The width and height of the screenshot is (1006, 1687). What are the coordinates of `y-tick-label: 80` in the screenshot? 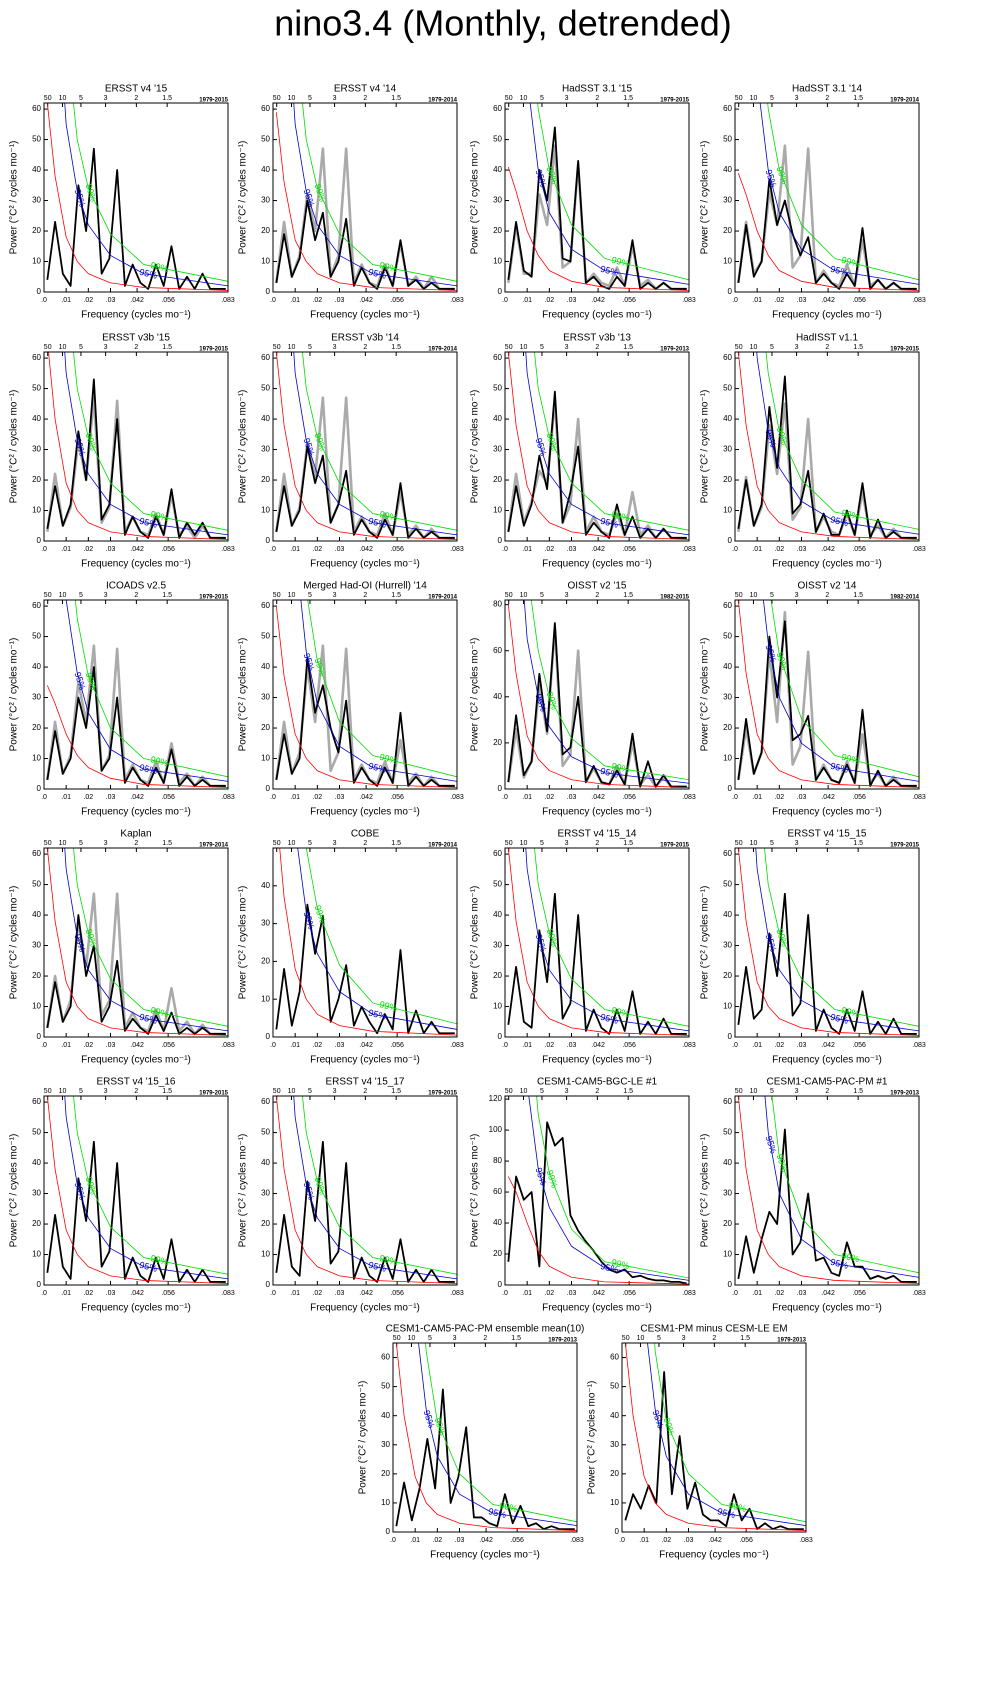 It's located at (497, 1160).